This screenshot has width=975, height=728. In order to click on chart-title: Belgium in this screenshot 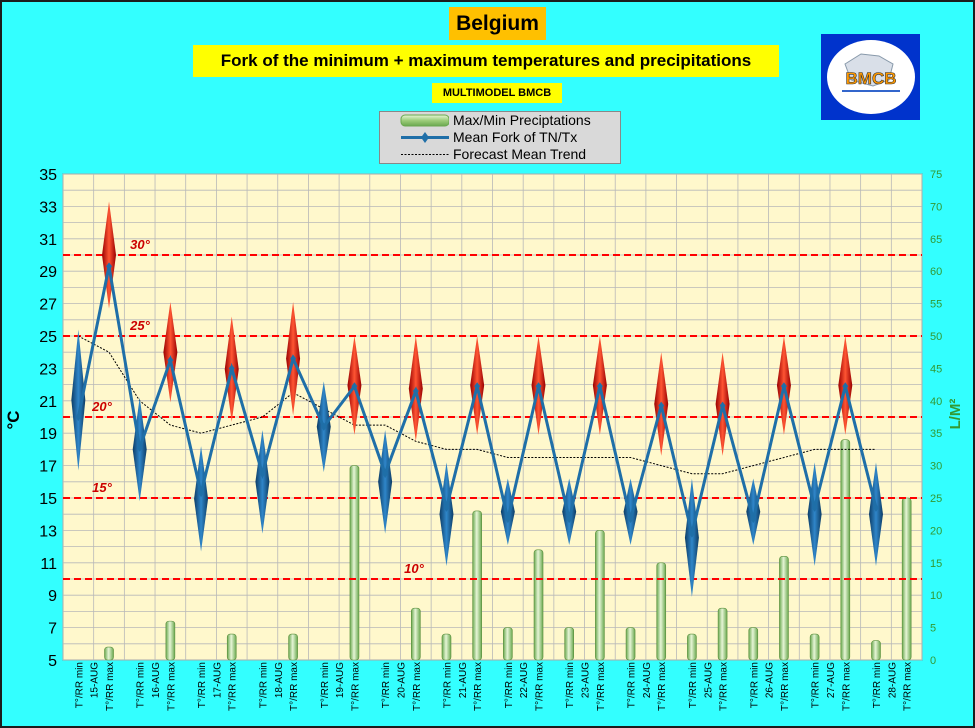, I will do `click(497, 23)`.